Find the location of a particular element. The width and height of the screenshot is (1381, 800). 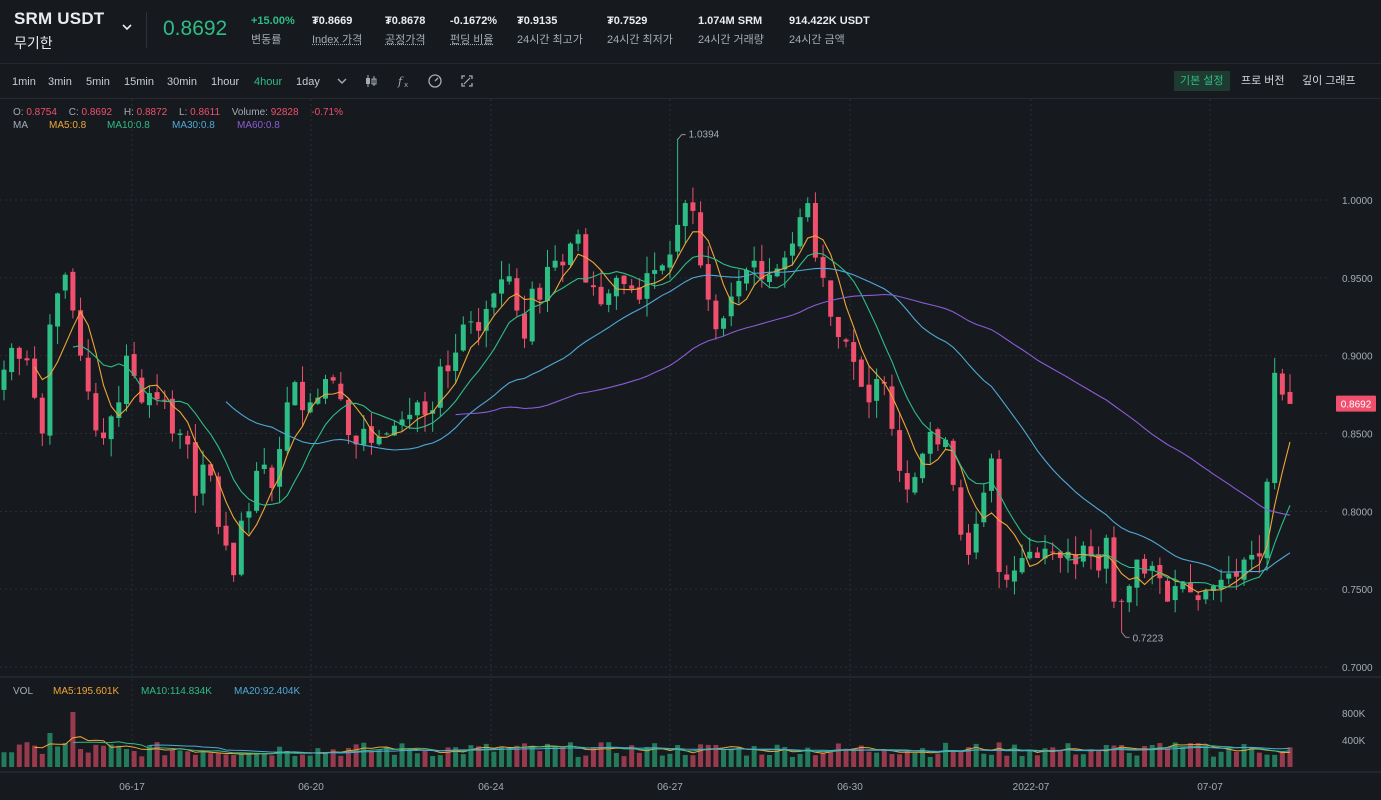

timeframe-30min: 30min is located at coordinates (182, 82).